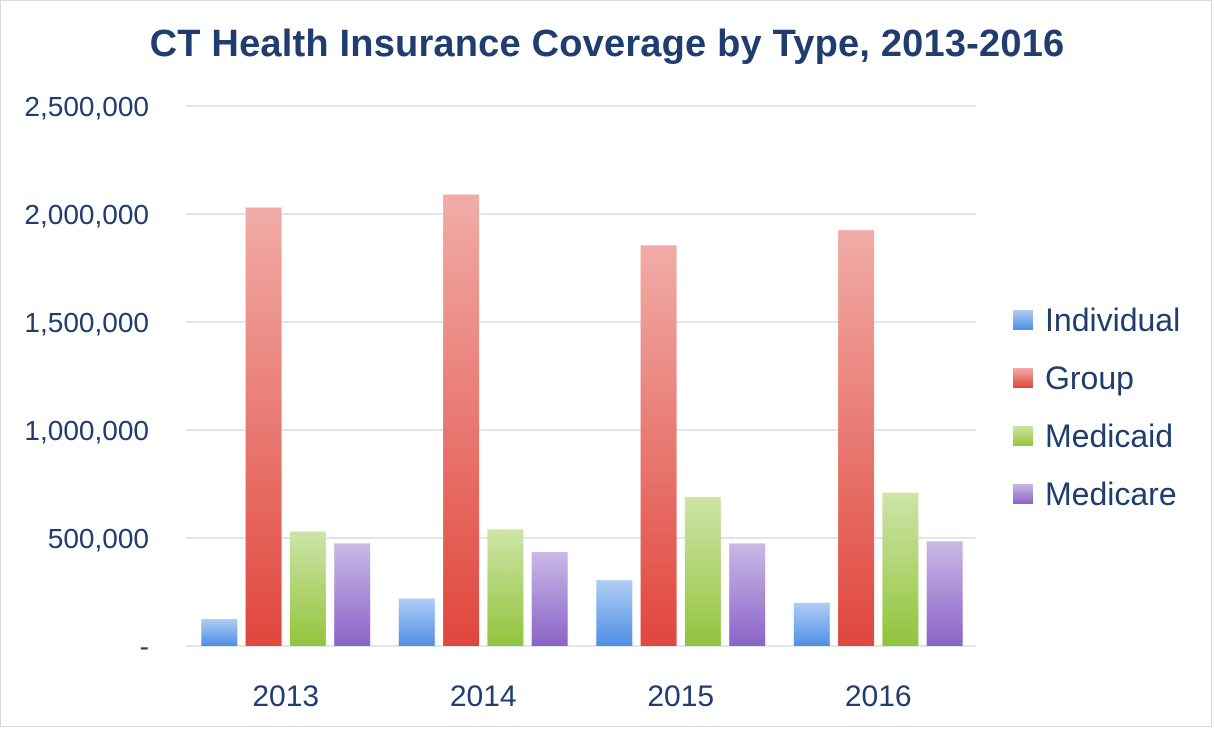 Image resolution: width=1214 pixels, height=729 pixels. I want to click on y-tick-label: 500,000, so click(98, 538).